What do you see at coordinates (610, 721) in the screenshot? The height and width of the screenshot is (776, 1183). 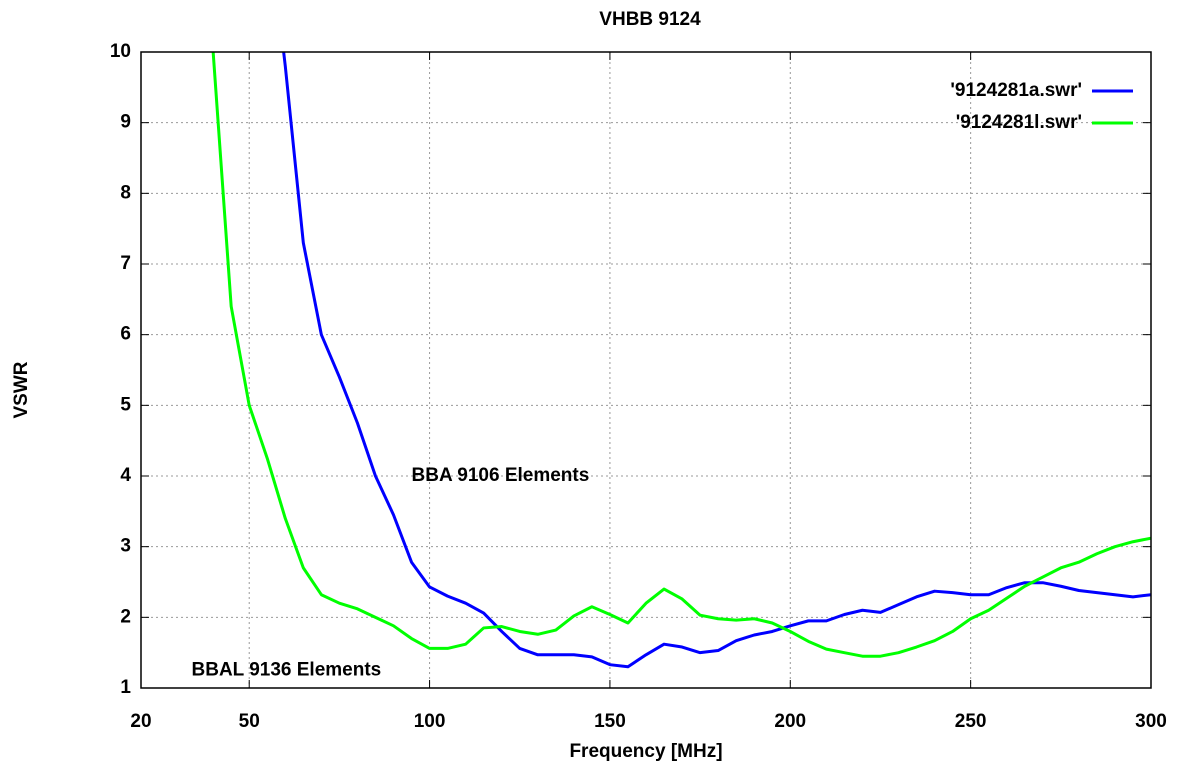 I see `x-tick-label: 150` at bounding box center [610, 721].